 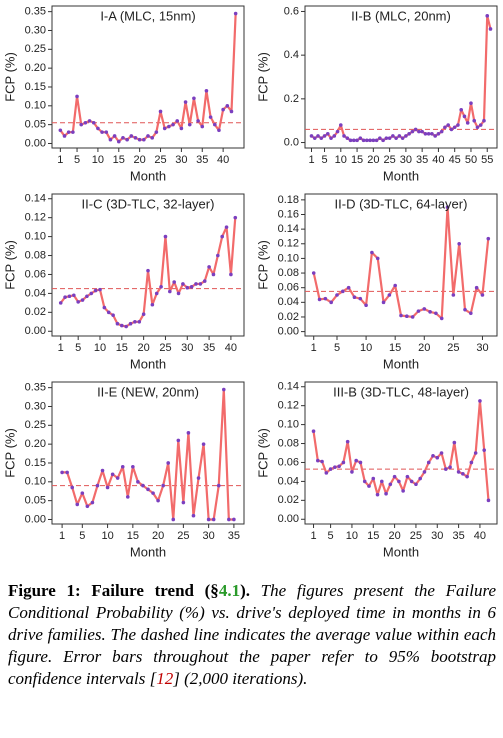 I want to click on caption-text-end: ] (2,000 iterations)., so click(x=240, y=678).